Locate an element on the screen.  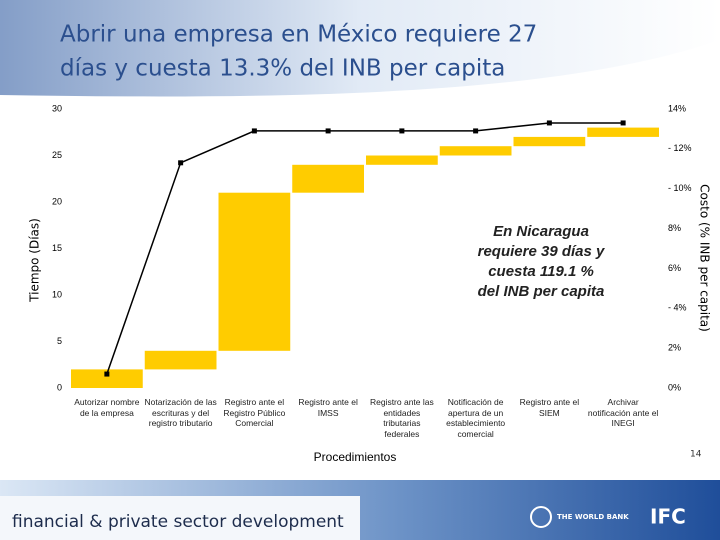
logo-icon is located at coordinates (541, 517).